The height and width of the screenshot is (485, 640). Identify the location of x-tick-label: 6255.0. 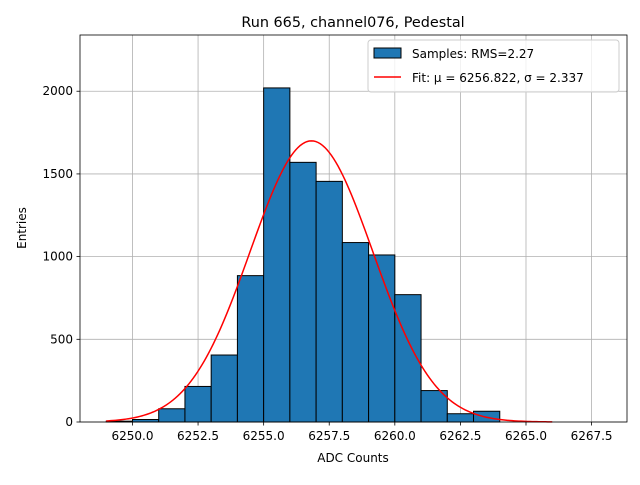
(264, 436).